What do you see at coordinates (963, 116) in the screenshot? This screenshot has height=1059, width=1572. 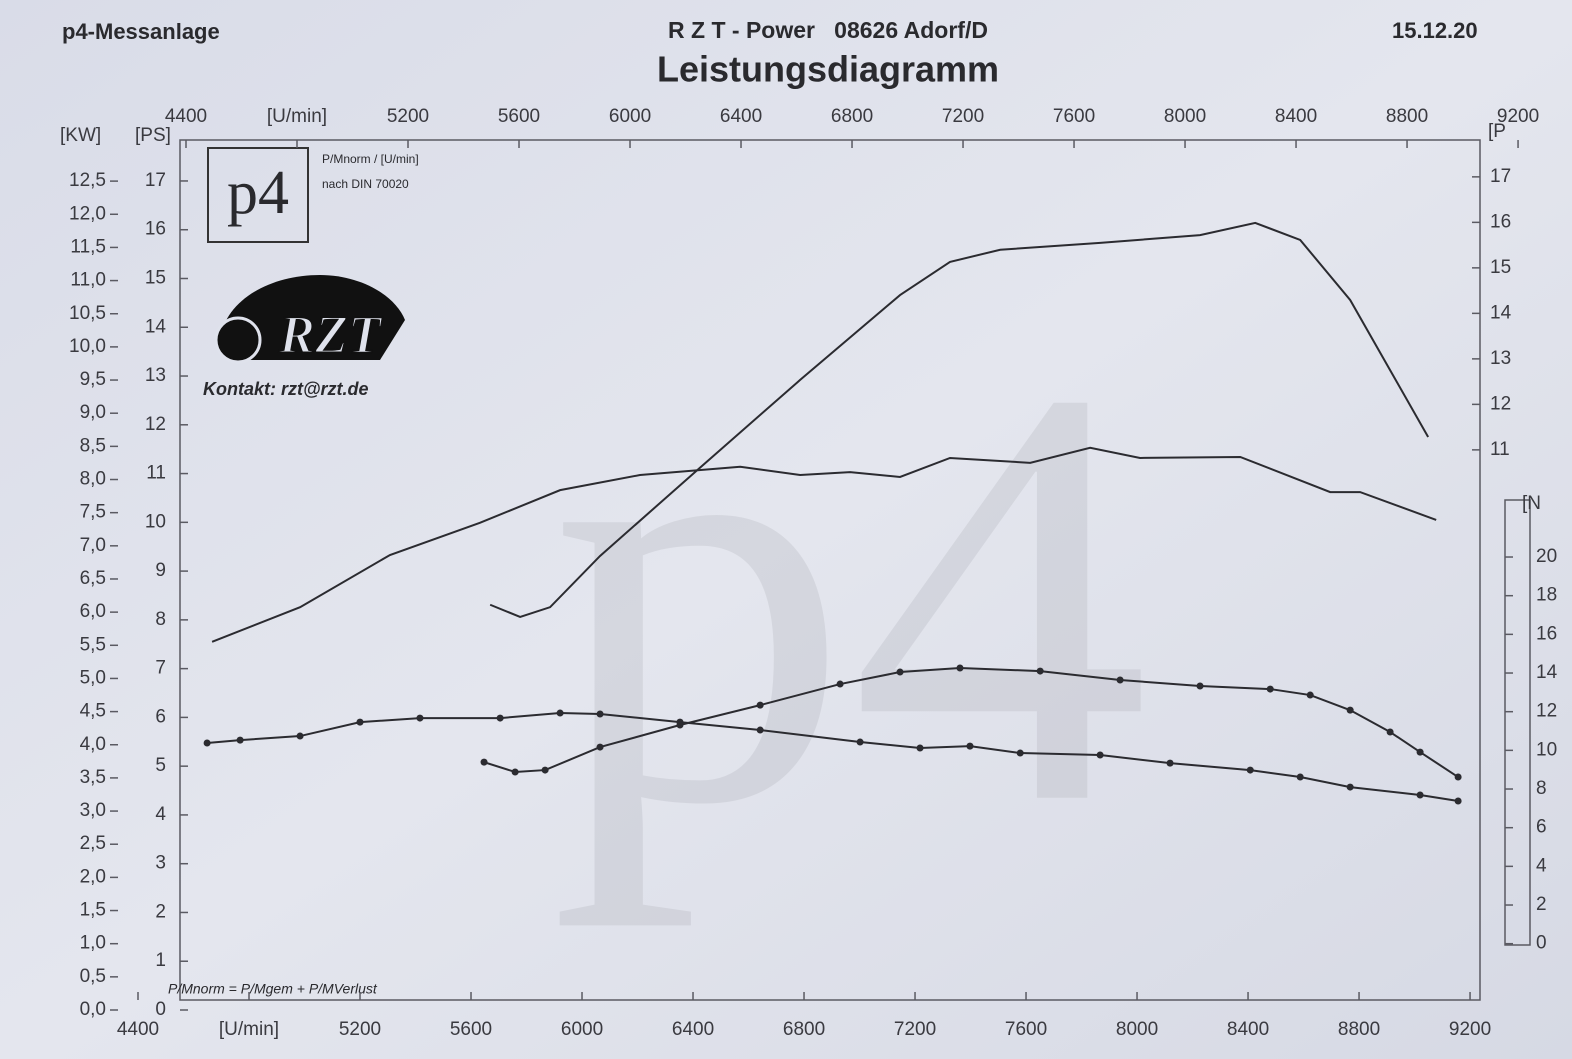 I see `top-x-tick-label: 7200` at bounding box center [963, 116].